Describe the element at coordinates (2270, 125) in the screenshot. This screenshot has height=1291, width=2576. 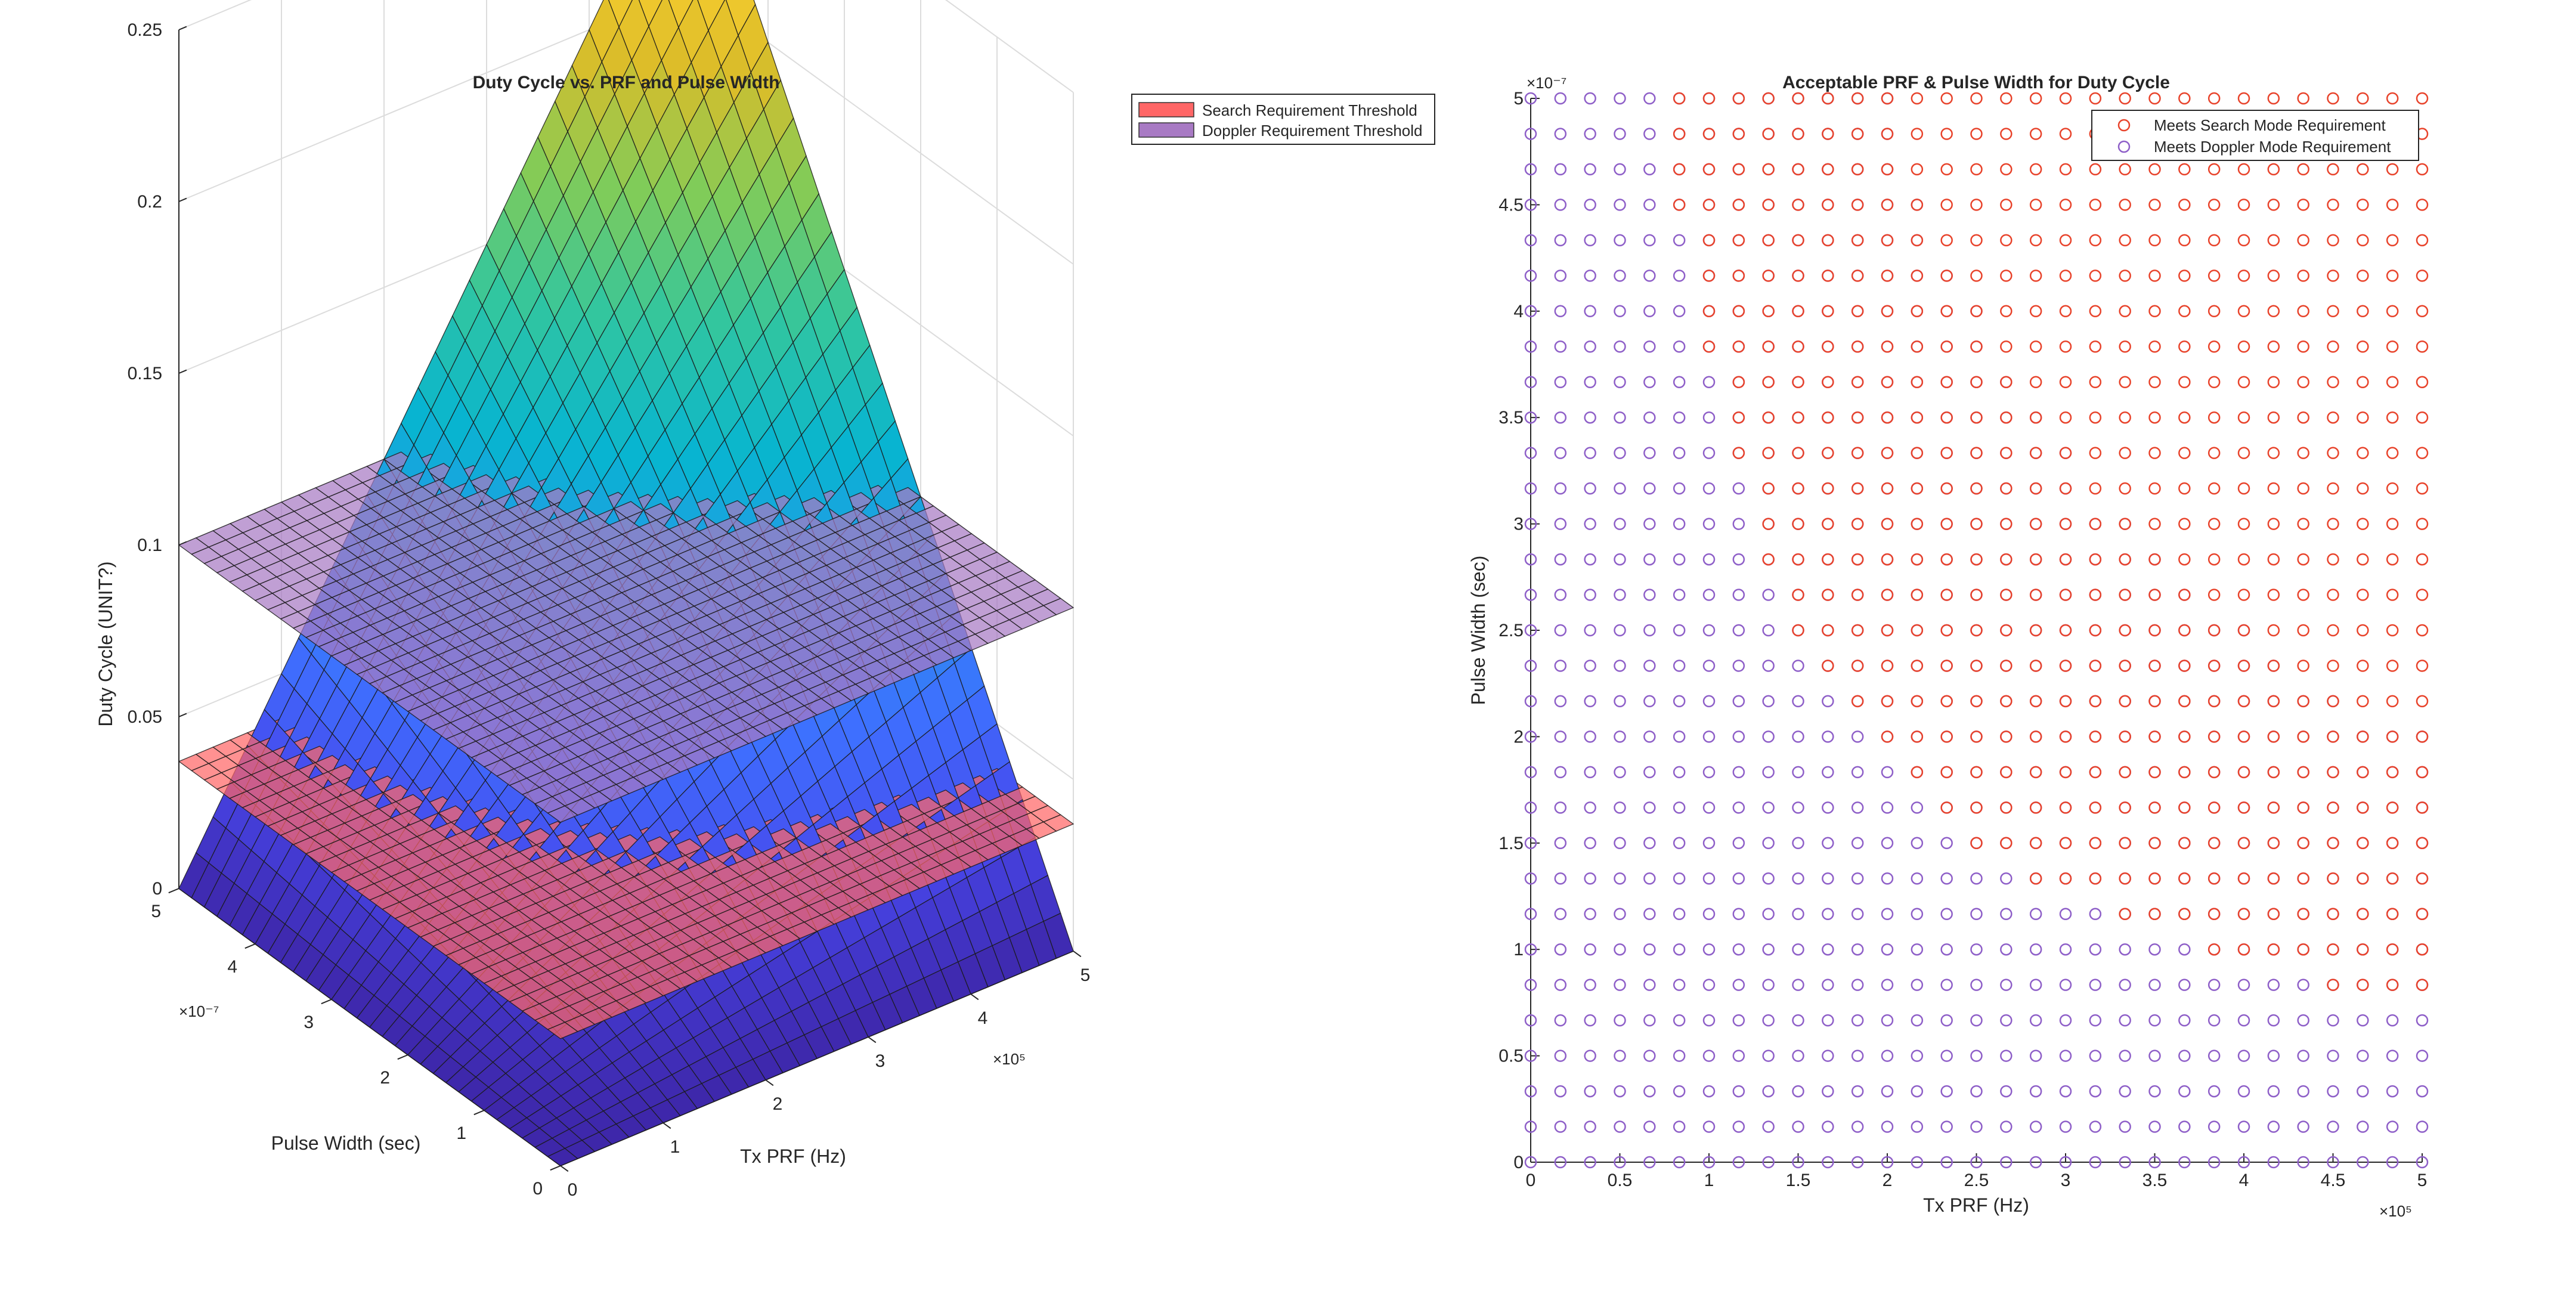
I see `scatter-legend-label-search: Meets Search Mode Requirement` at that location.